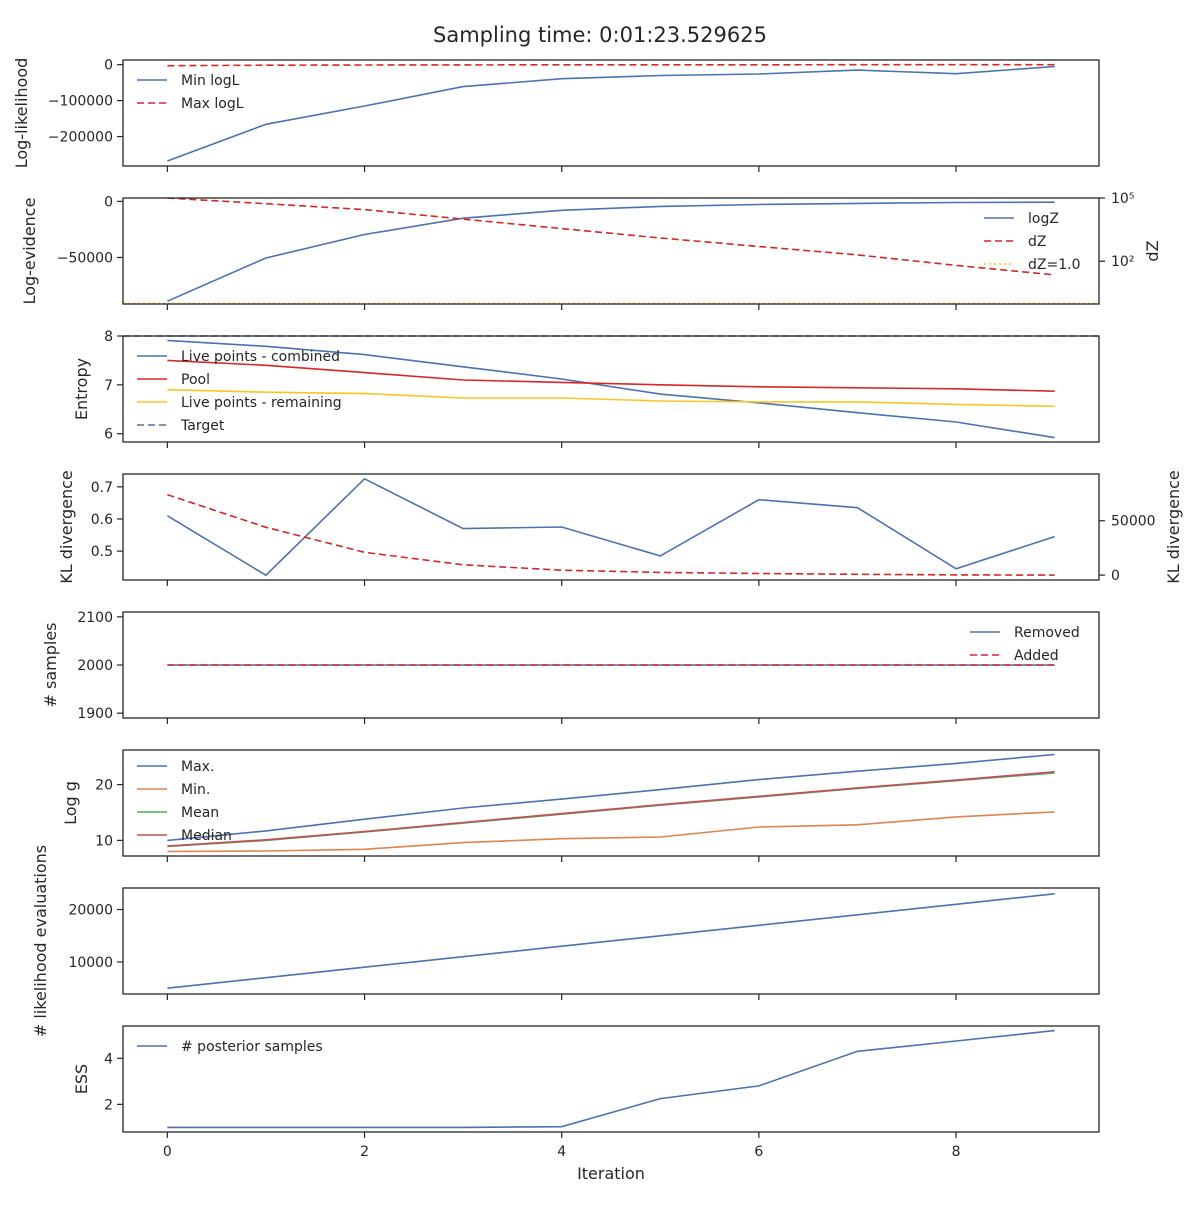 The width and height of the screenshot is (1200, 1205). What do you see at coordinates (611, 236) in the screenshot?
I see `series-line-dz` at bounding box center [611, 236].